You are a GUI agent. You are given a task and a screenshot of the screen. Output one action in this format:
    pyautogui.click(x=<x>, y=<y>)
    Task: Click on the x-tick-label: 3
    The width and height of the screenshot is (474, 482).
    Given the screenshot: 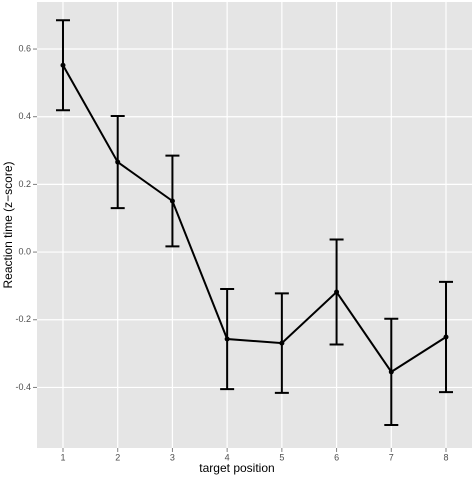 What is the action you would take?
    pyautogui.click(x=172, y=457)
    